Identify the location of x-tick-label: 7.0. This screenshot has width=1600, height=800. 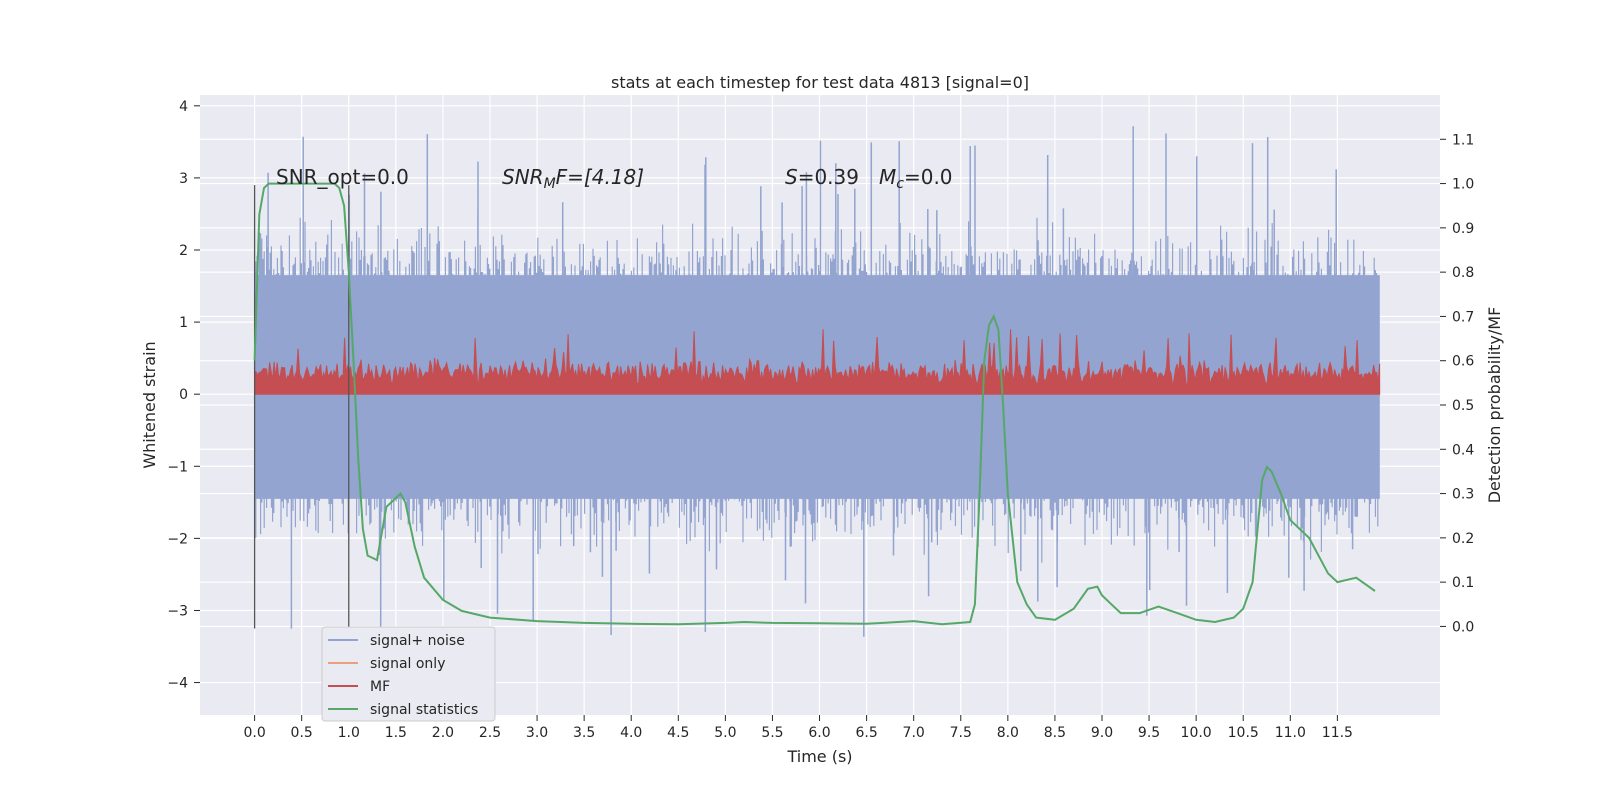
(914, 733).